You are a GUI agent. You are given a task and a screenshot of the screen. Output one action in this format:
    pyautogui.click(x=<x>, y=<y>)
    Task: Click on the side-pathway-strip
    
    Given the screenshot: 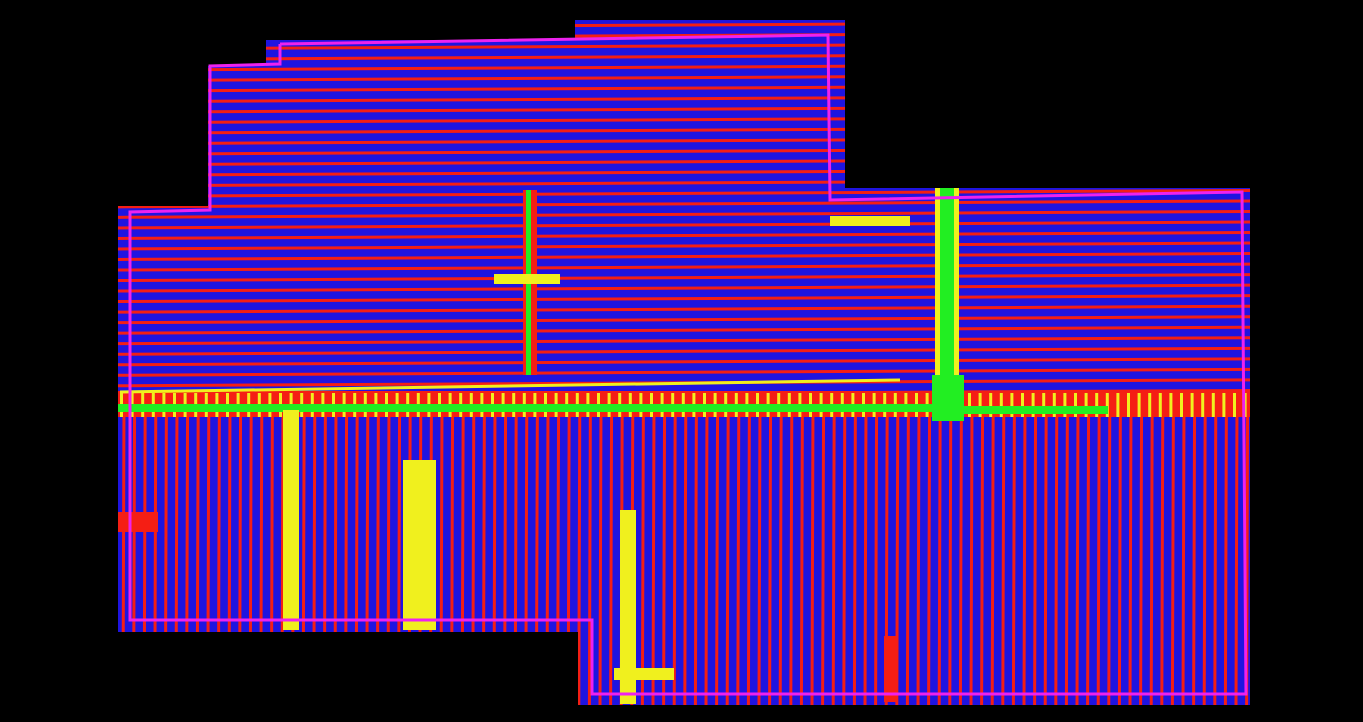 What is the action you would take?
    pyautogui.click(x=1033, y=410)
    